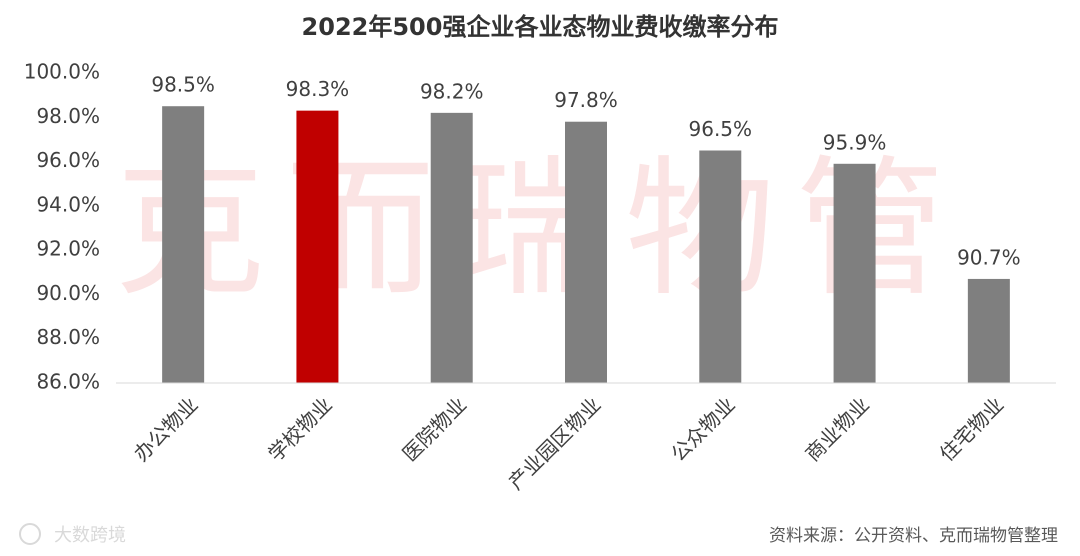  Describe the element at coordinates (68, 337) in the screenshot. I see `y-tick-label: 88.0%` at that location.